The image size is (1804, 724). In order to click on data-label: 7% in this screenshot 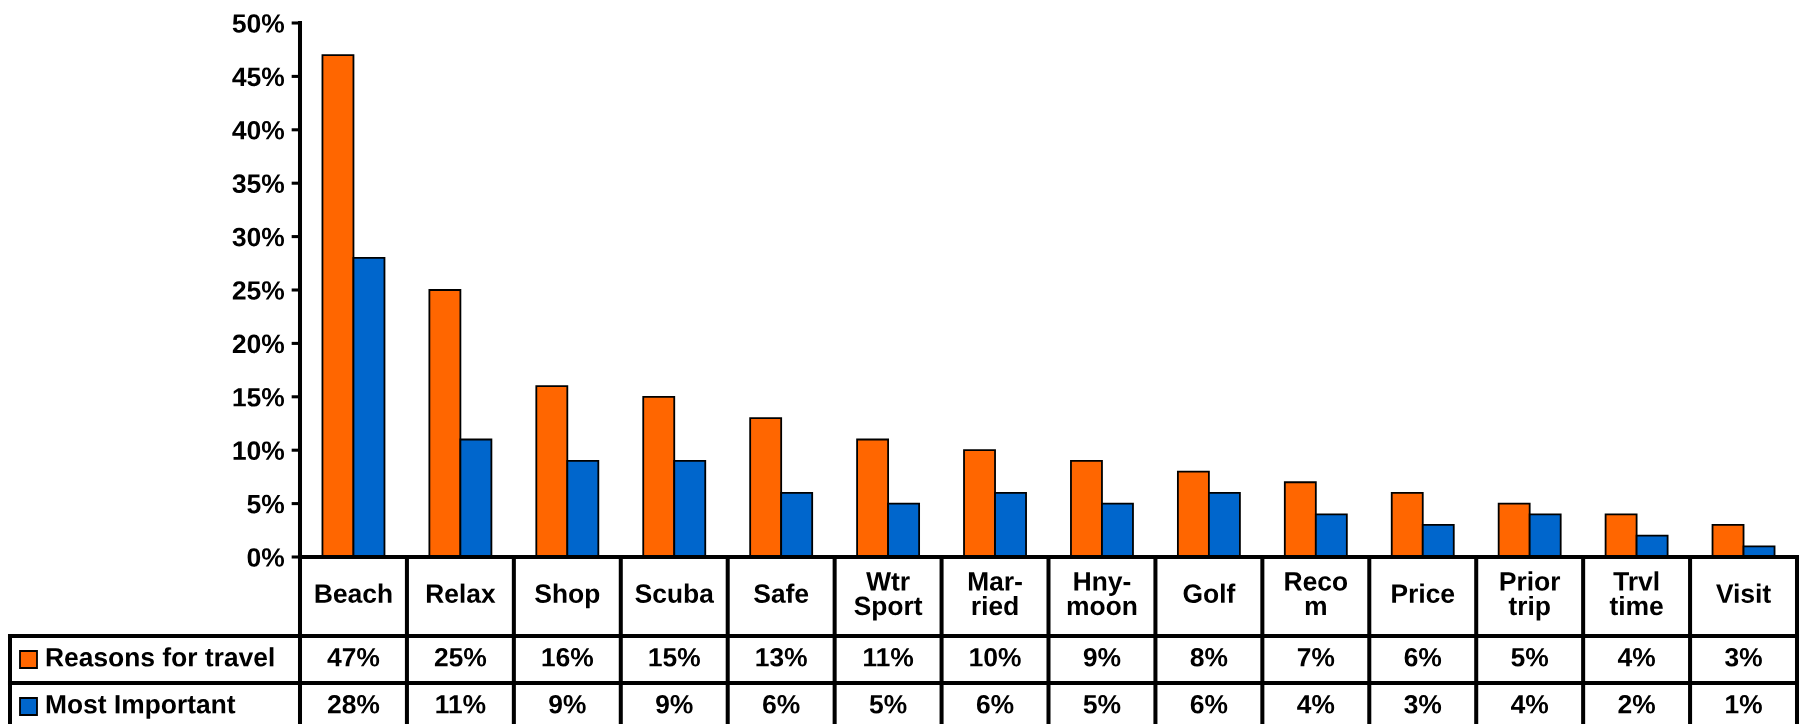, I will do `click(1316, 657)`.